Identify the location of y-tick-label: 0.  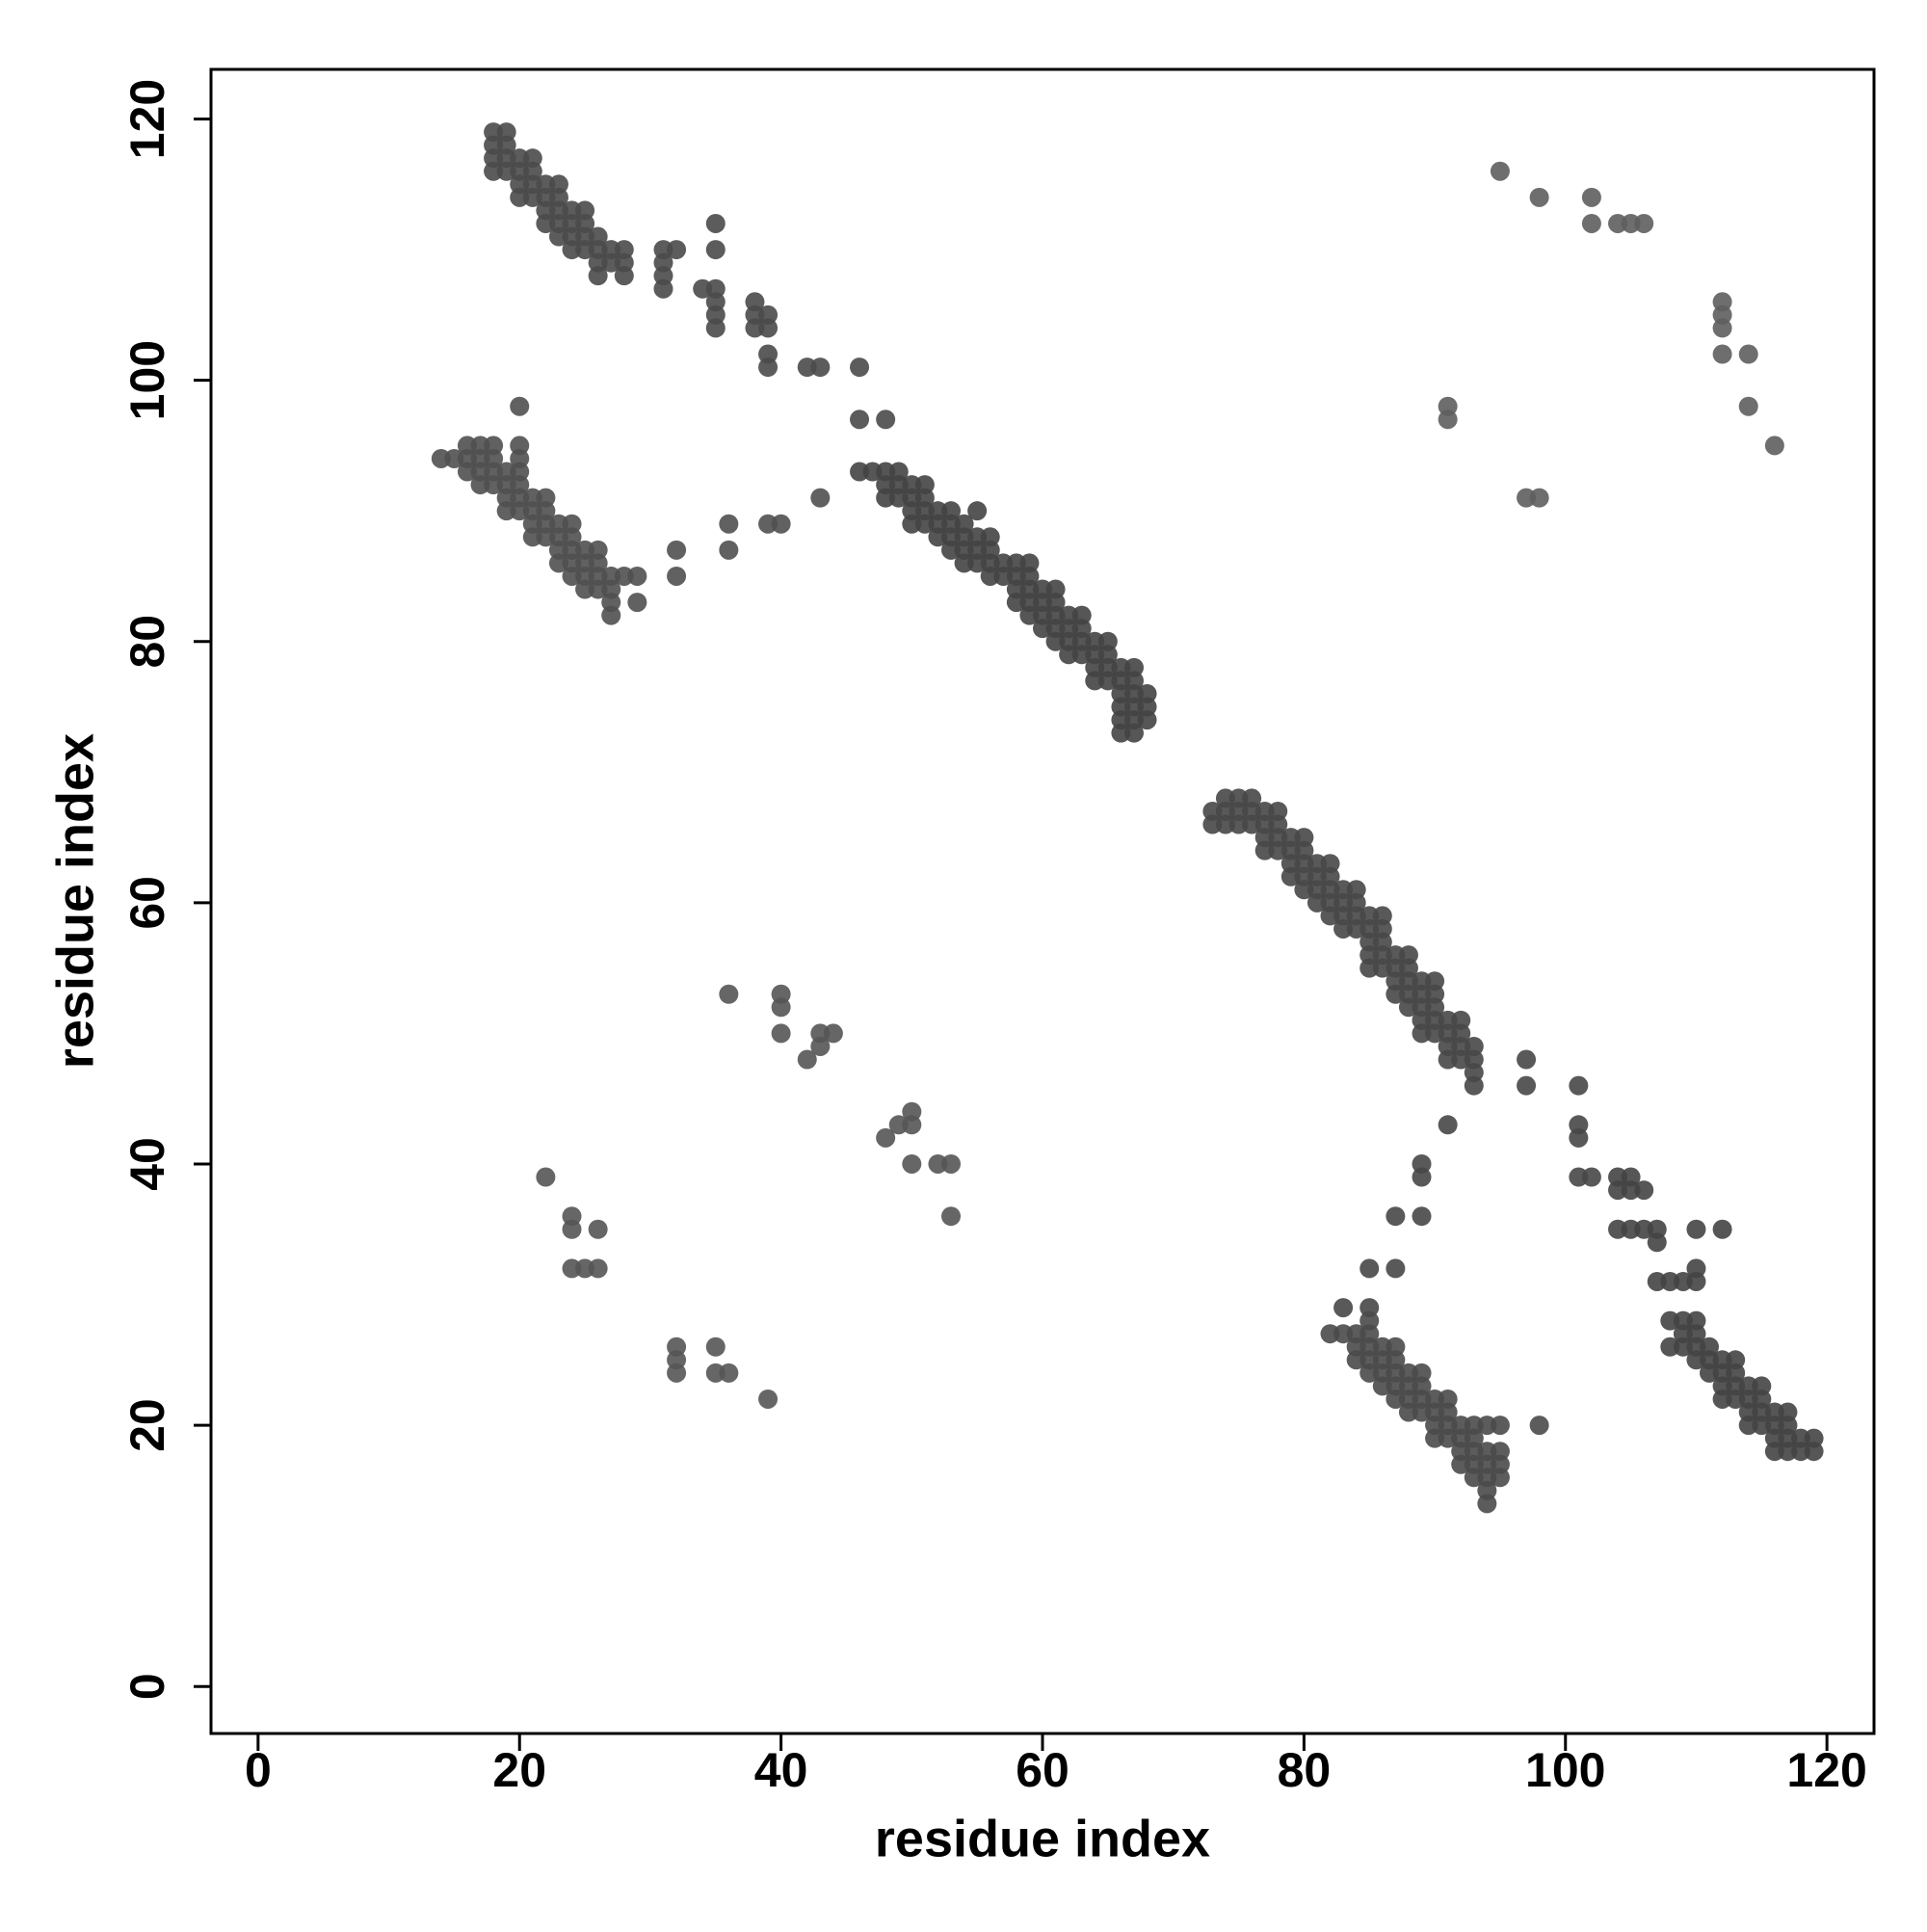
(147, 1686).